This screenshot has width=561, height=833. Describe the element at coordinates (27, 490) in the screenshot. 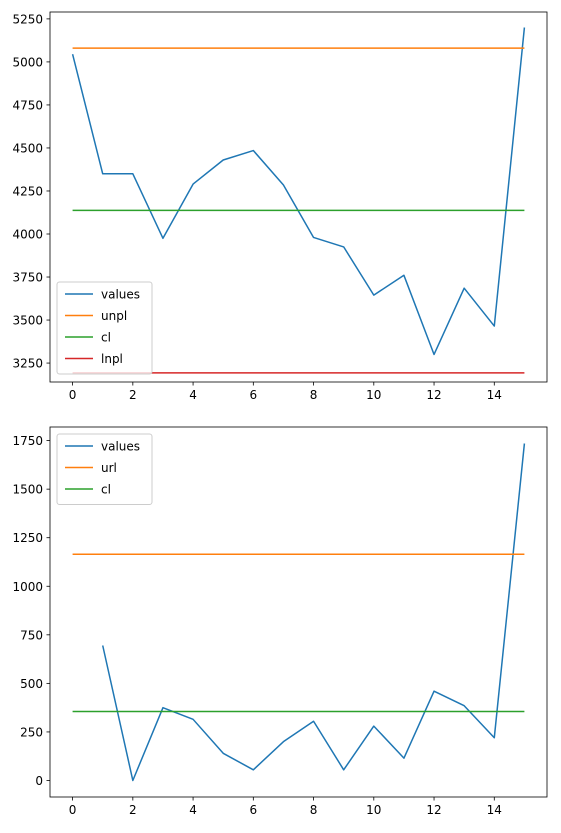

I see `y-tick-label: 1500` at that location.